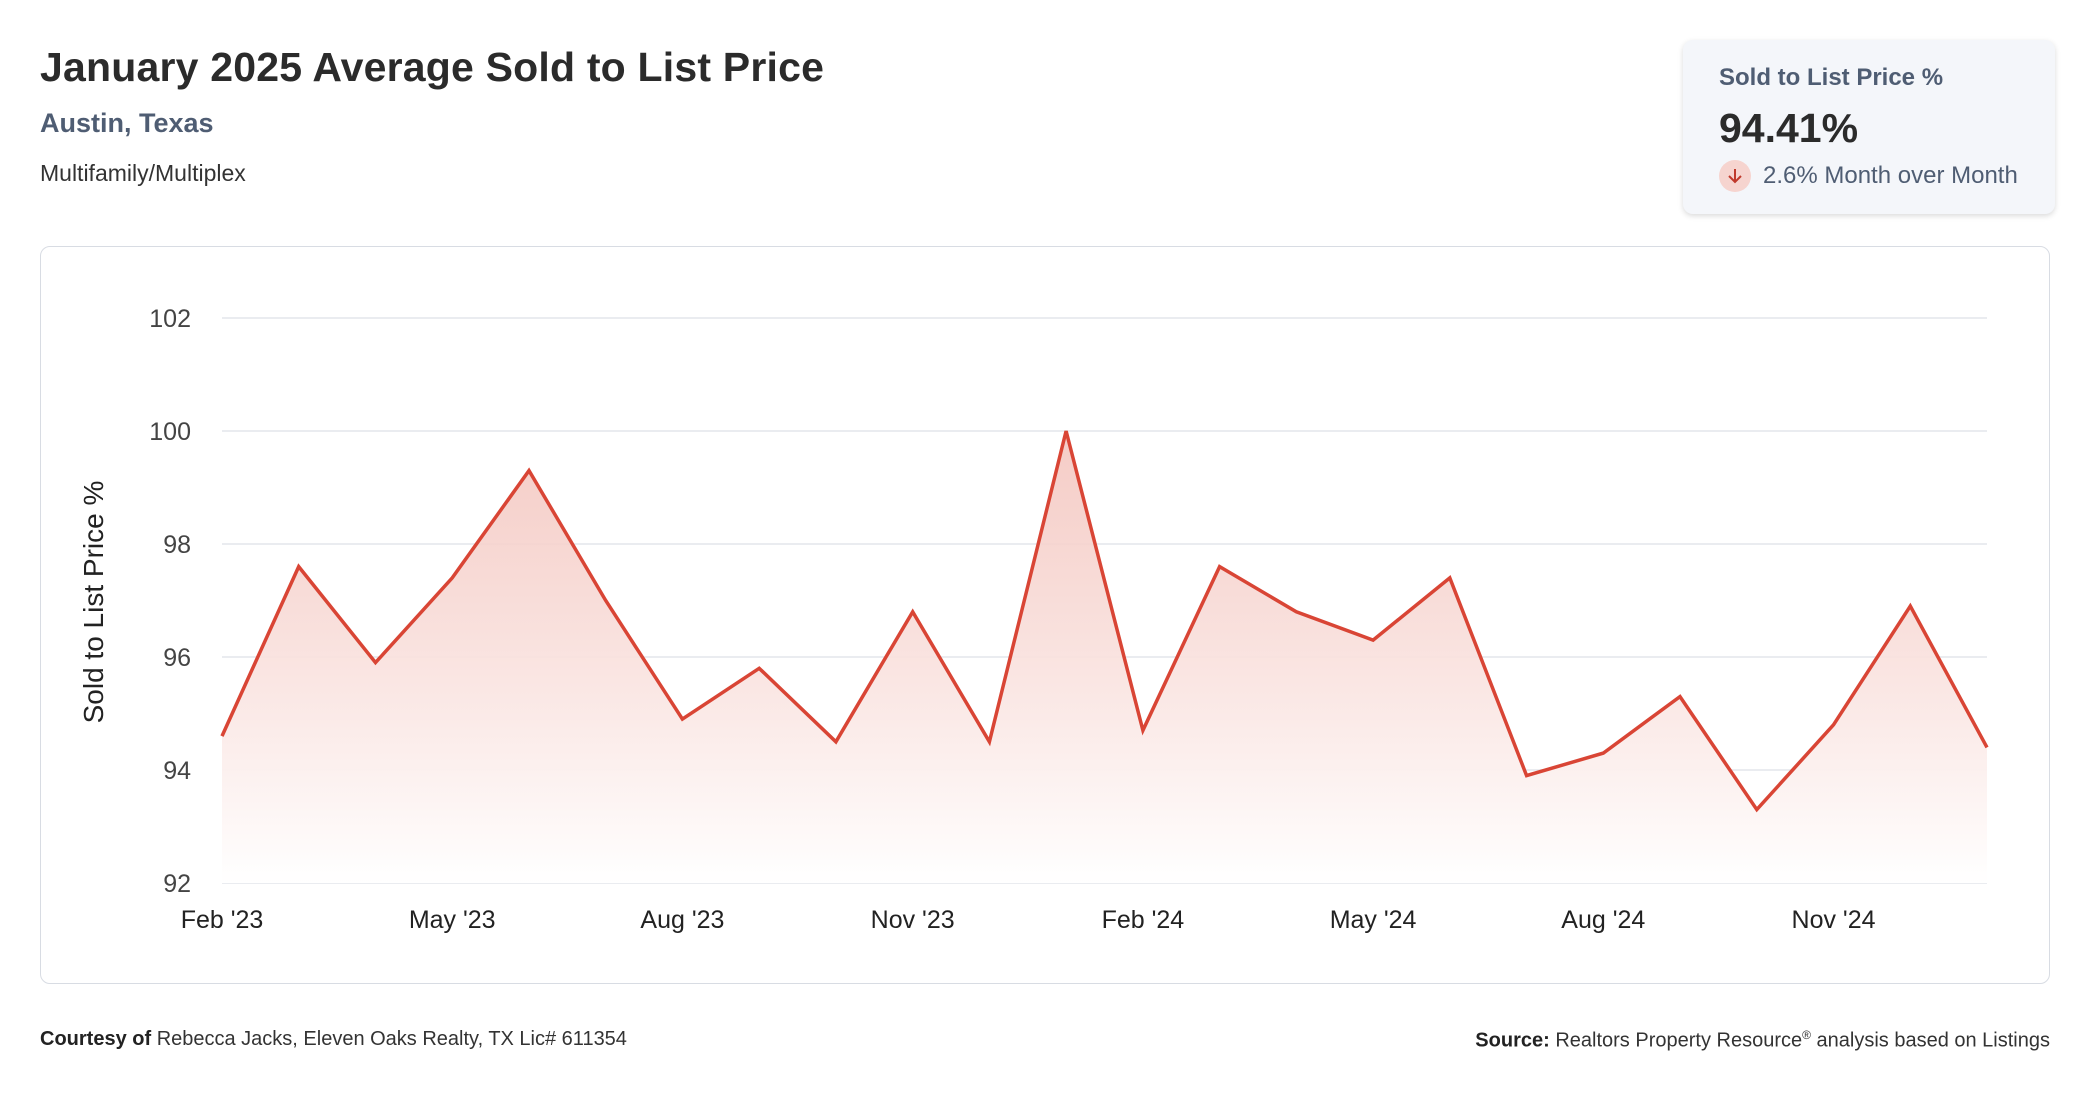 This screenshot has height=1100, width=2096. Describe the element at coordinates (1831, 77) in the screenshot. I see `stat-label: Sold to List Price %` at that location.